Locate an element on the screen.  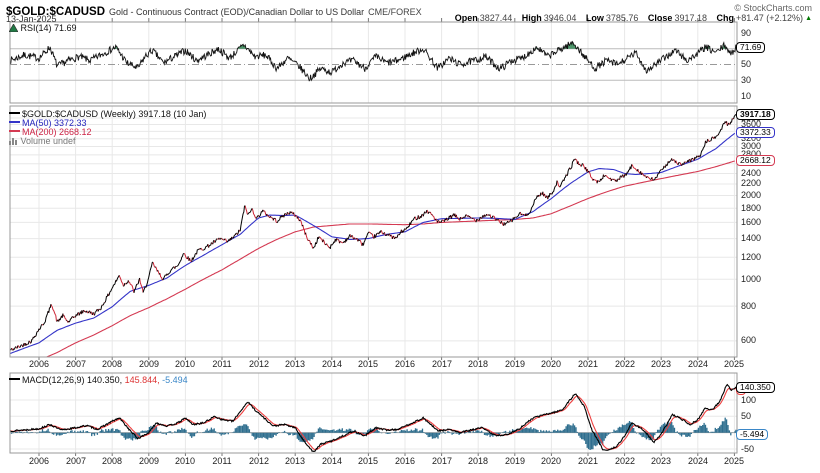
rsi-axis-tick-label: 50 is located at coordinates (746, 64).